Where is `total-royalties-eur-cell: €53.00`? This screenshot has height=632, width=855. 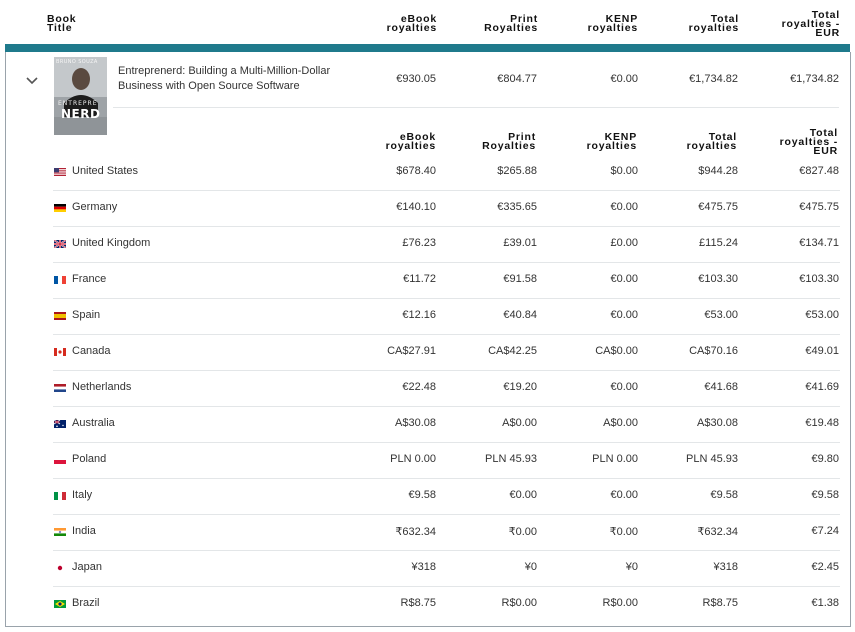
total-royalties-eur-cell: €53.00 is located at coordinates (822, 315).